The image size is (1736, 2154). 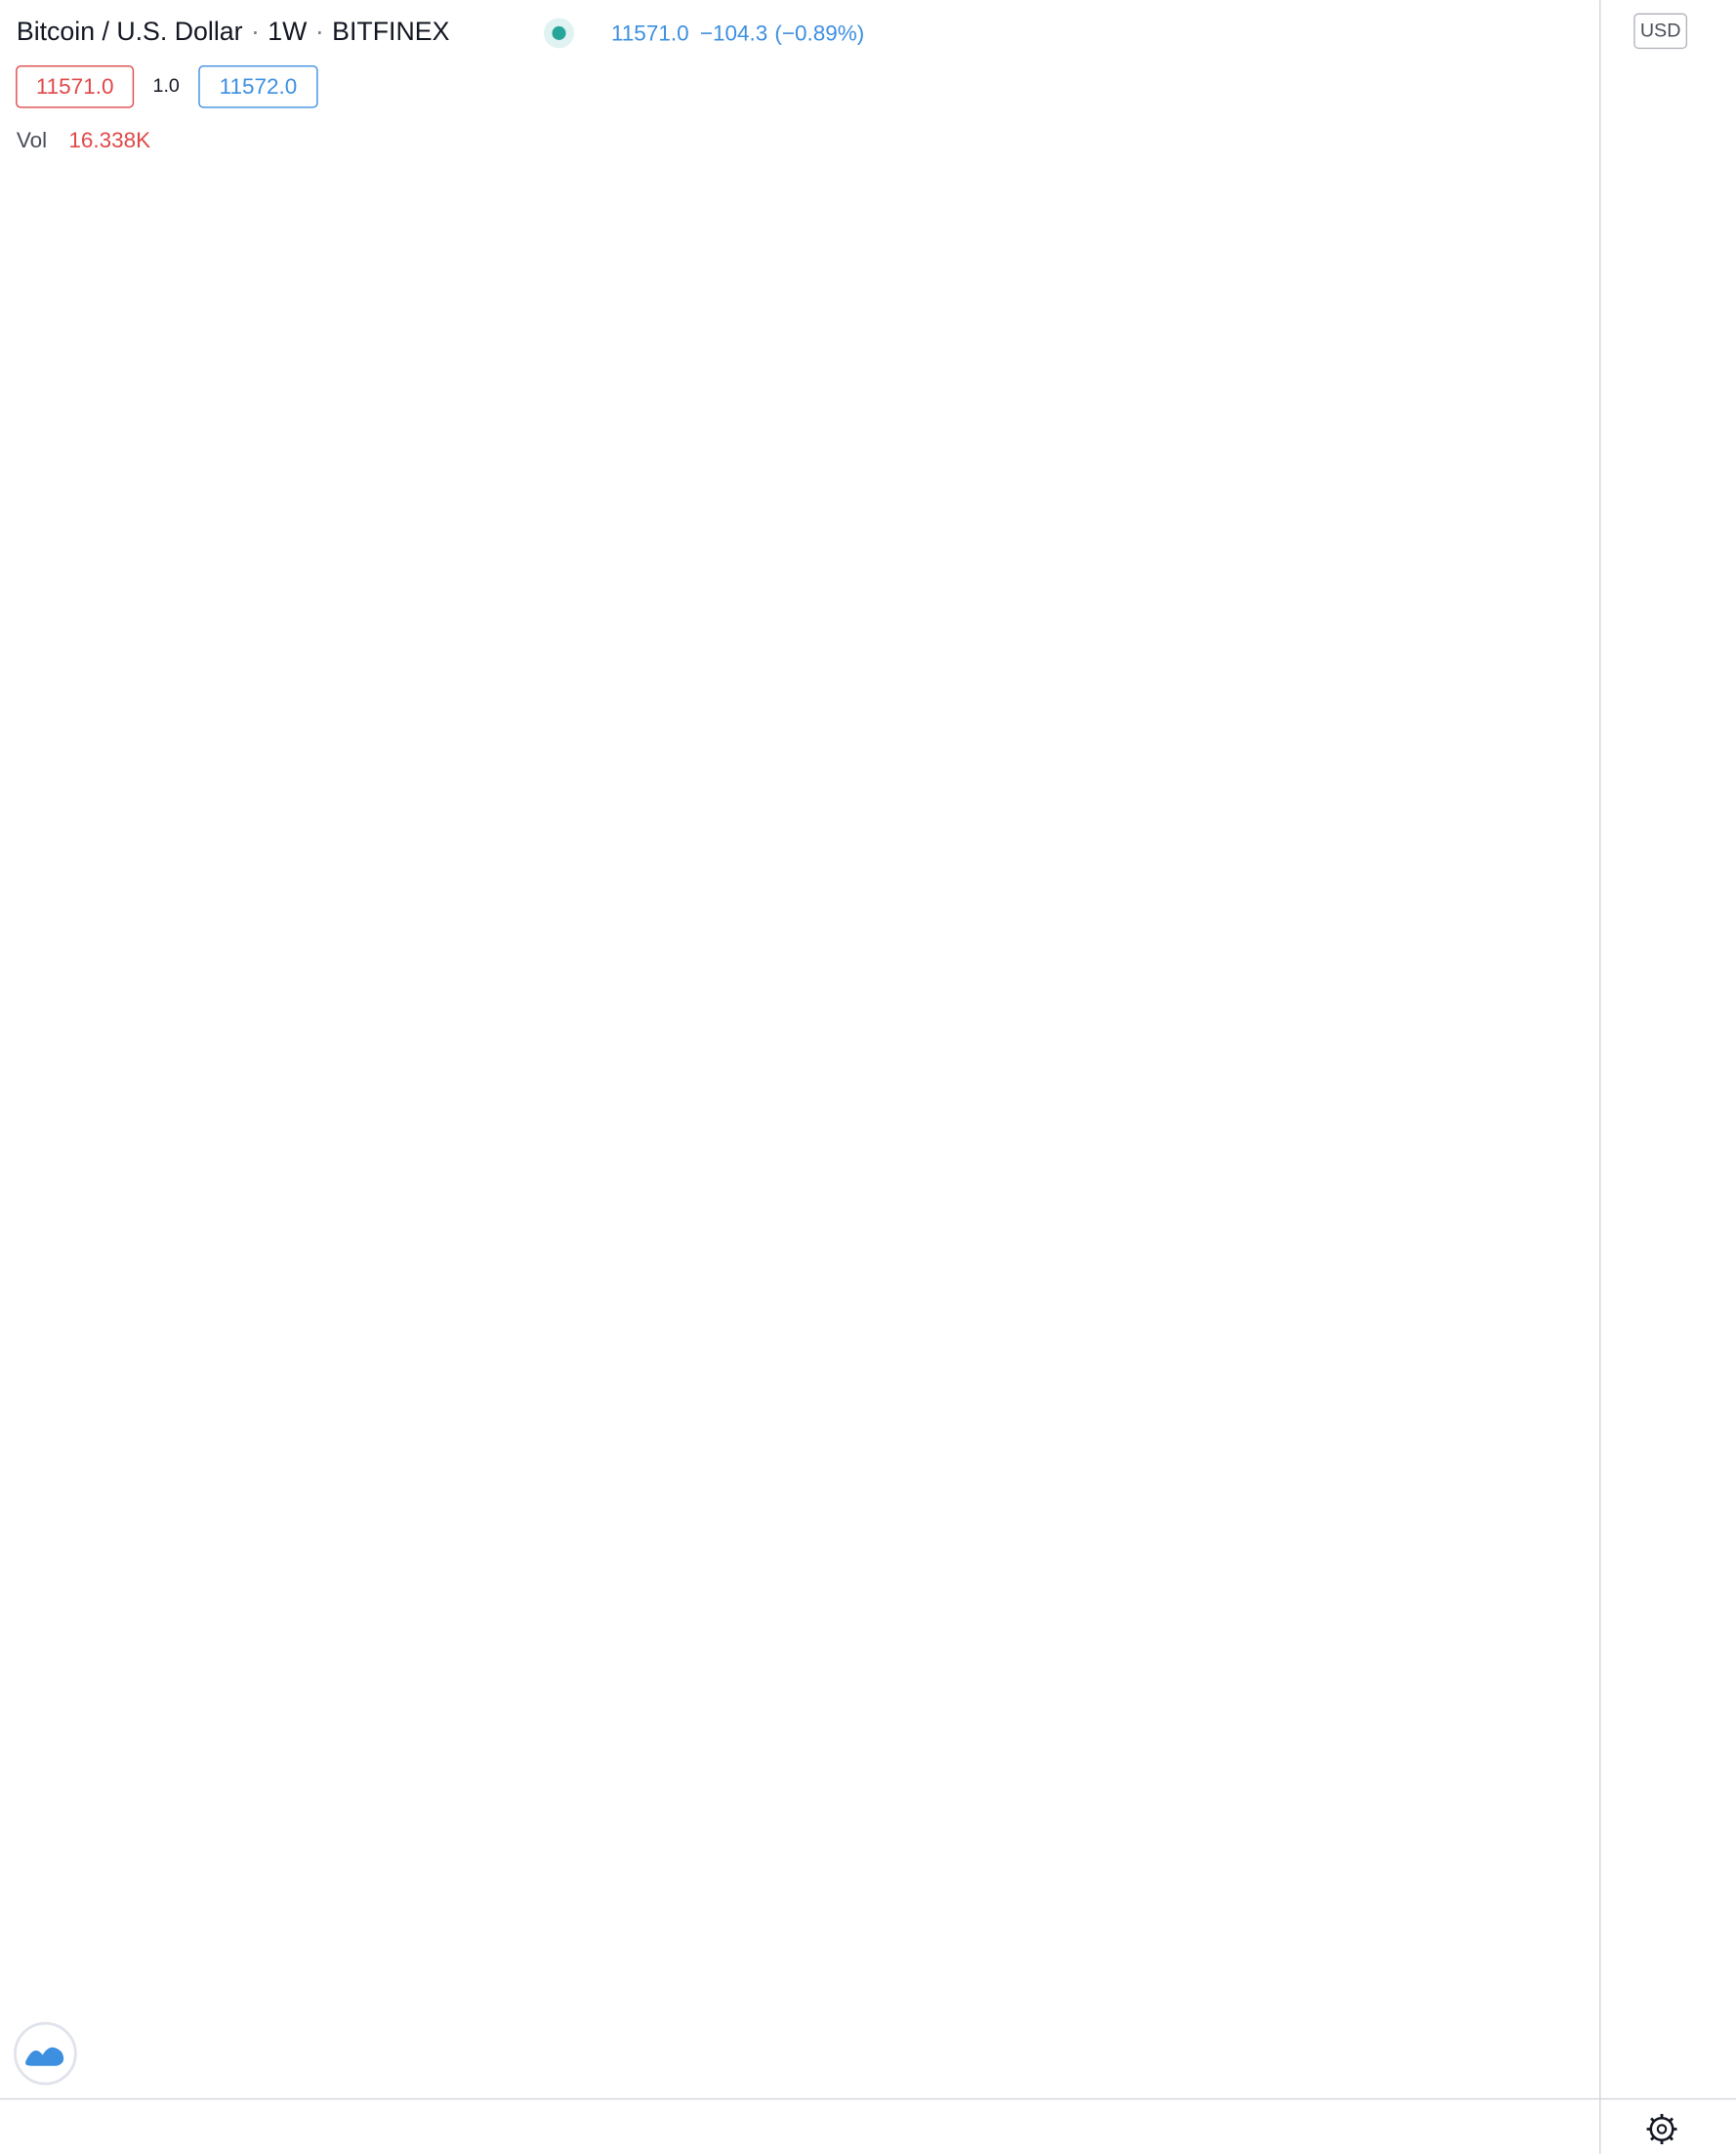 I want to click on spread: 1.0, so click(x=166, y=86).